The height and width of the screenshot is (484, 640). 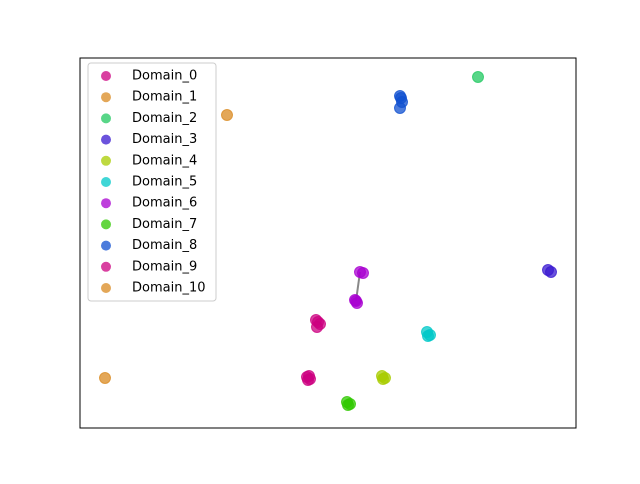 I want to click on legend-label: Domain_2, so click(x=164, y=118).